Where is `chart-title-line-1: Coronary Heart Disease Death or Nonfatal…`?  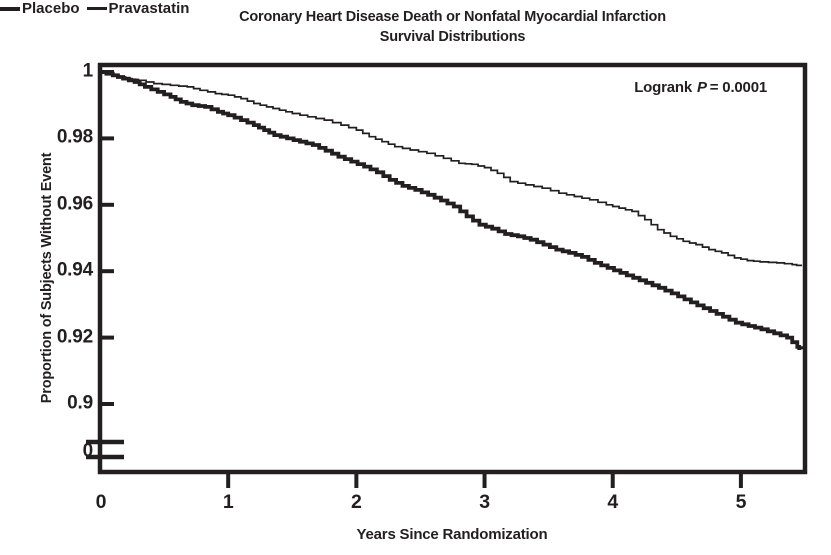 chart-title-line-1: Coronary Heart Disease Death or Nonfatal… is located at coordinates (452, 17).